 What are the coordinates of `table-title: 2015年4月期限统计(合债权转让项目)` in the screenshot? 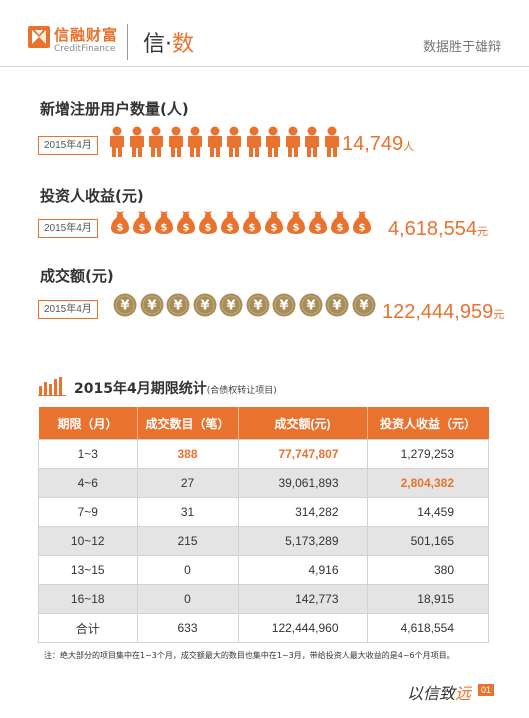 It's located at (175, 388).